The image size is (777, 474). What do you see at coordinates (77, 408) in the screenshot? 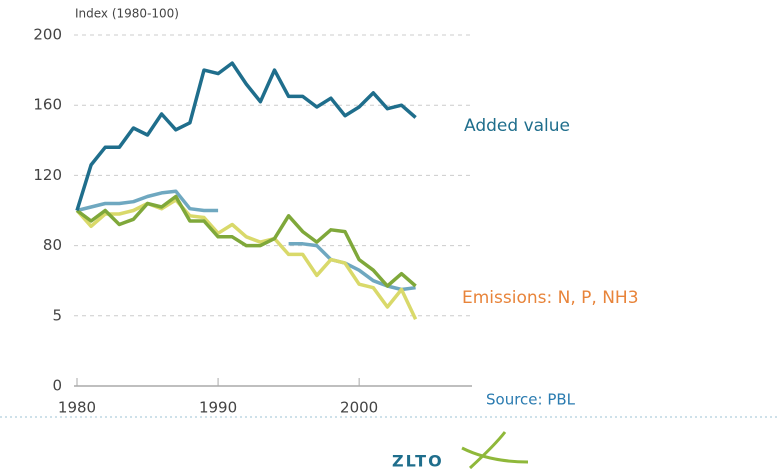
I see `x-tick-label: 1980` at bounding box center [77, 408].